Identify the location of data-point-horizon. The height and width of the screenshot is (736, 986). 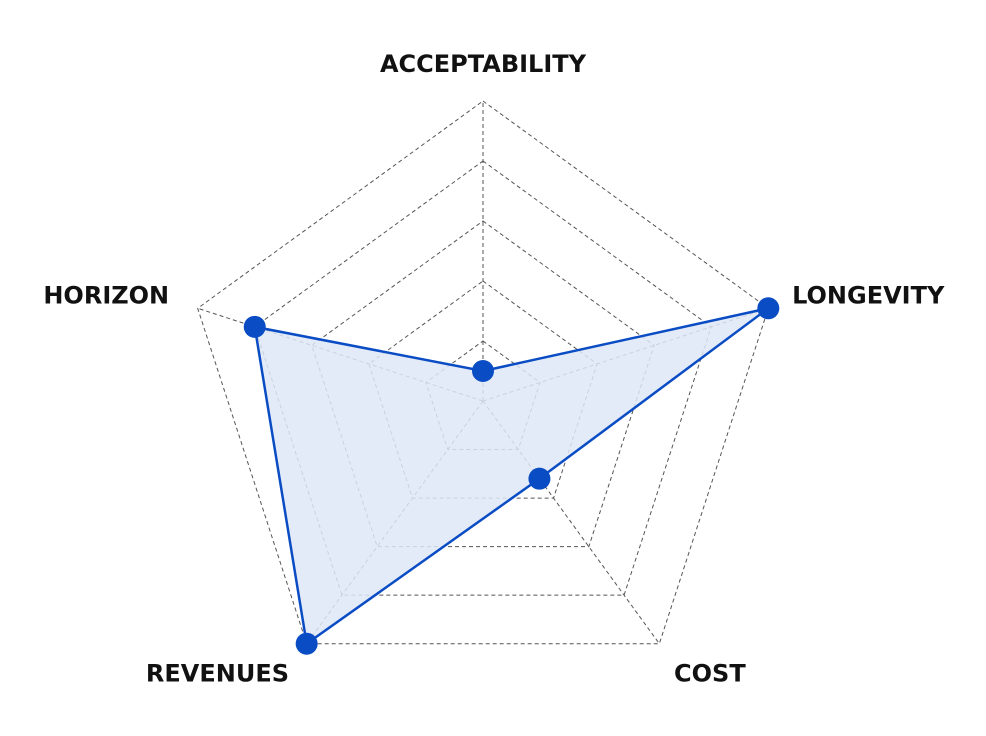
(254, 326).